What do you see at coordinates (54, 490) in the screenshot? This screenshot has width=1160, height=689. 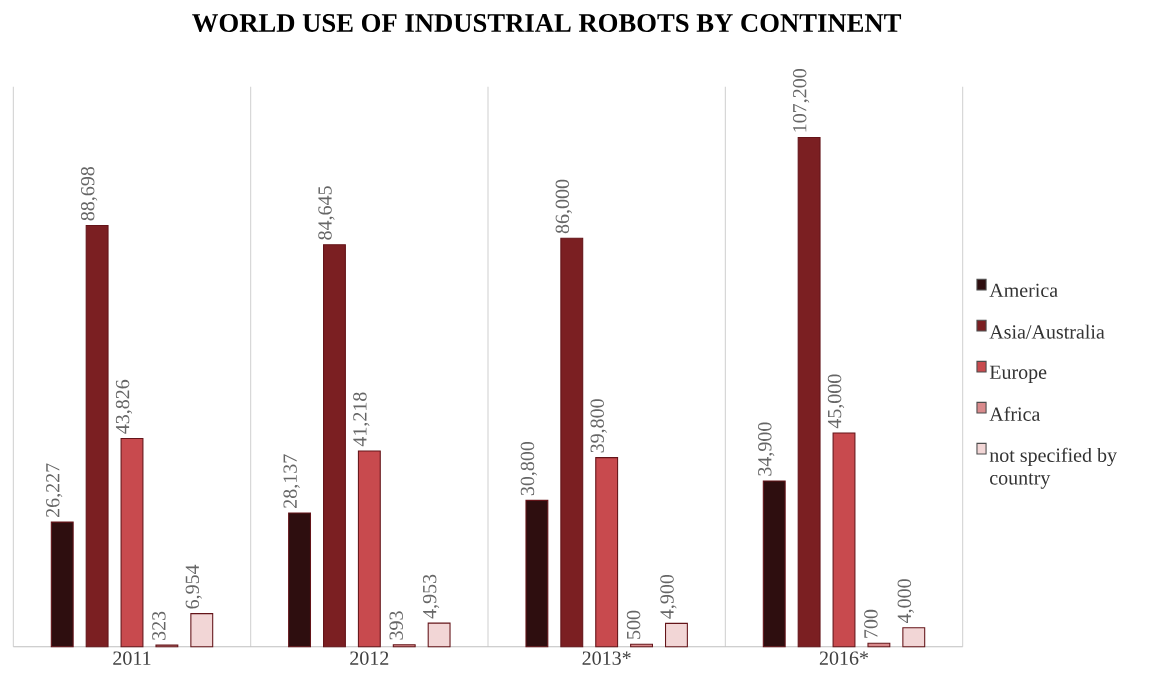 I see `data-label: 26,227` at bounding box center [54, 490].